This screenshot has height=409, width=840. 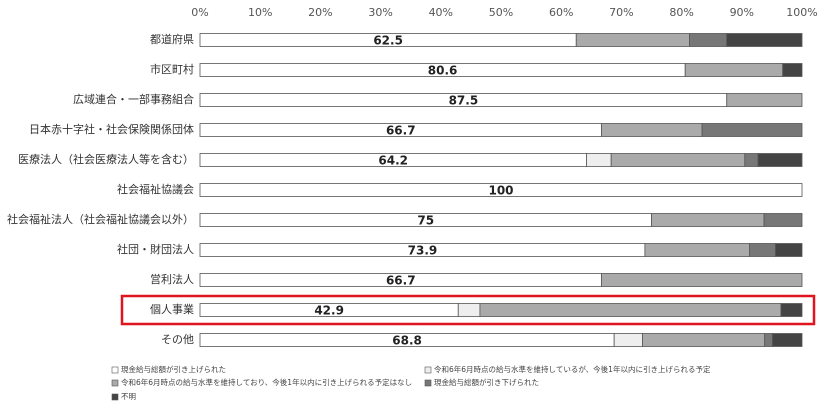 What do you see at coordinates (464, 101) in the screenshot?
I see `value-label: 87.5` at bounding box center [464, 101].